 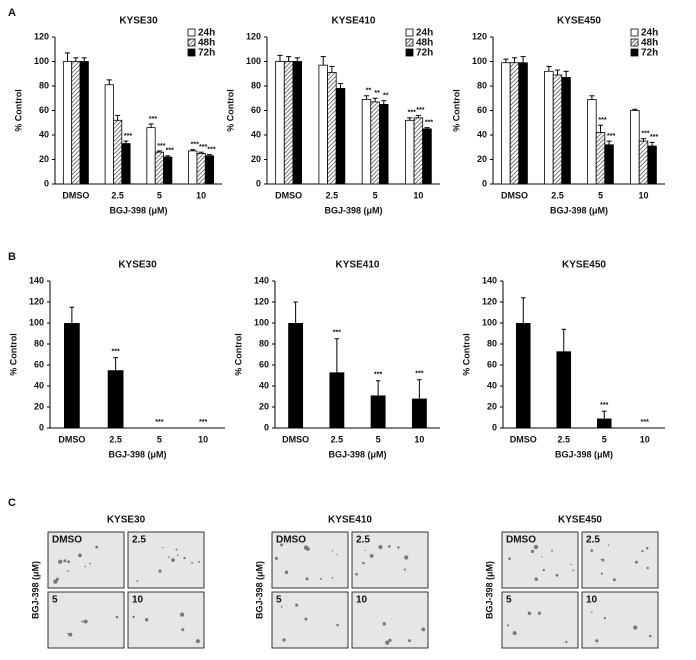 What do you see at coordinates (126, 520) in the screenshot?
I see `group-title: KYSE30` at bounding box center [126, 520].